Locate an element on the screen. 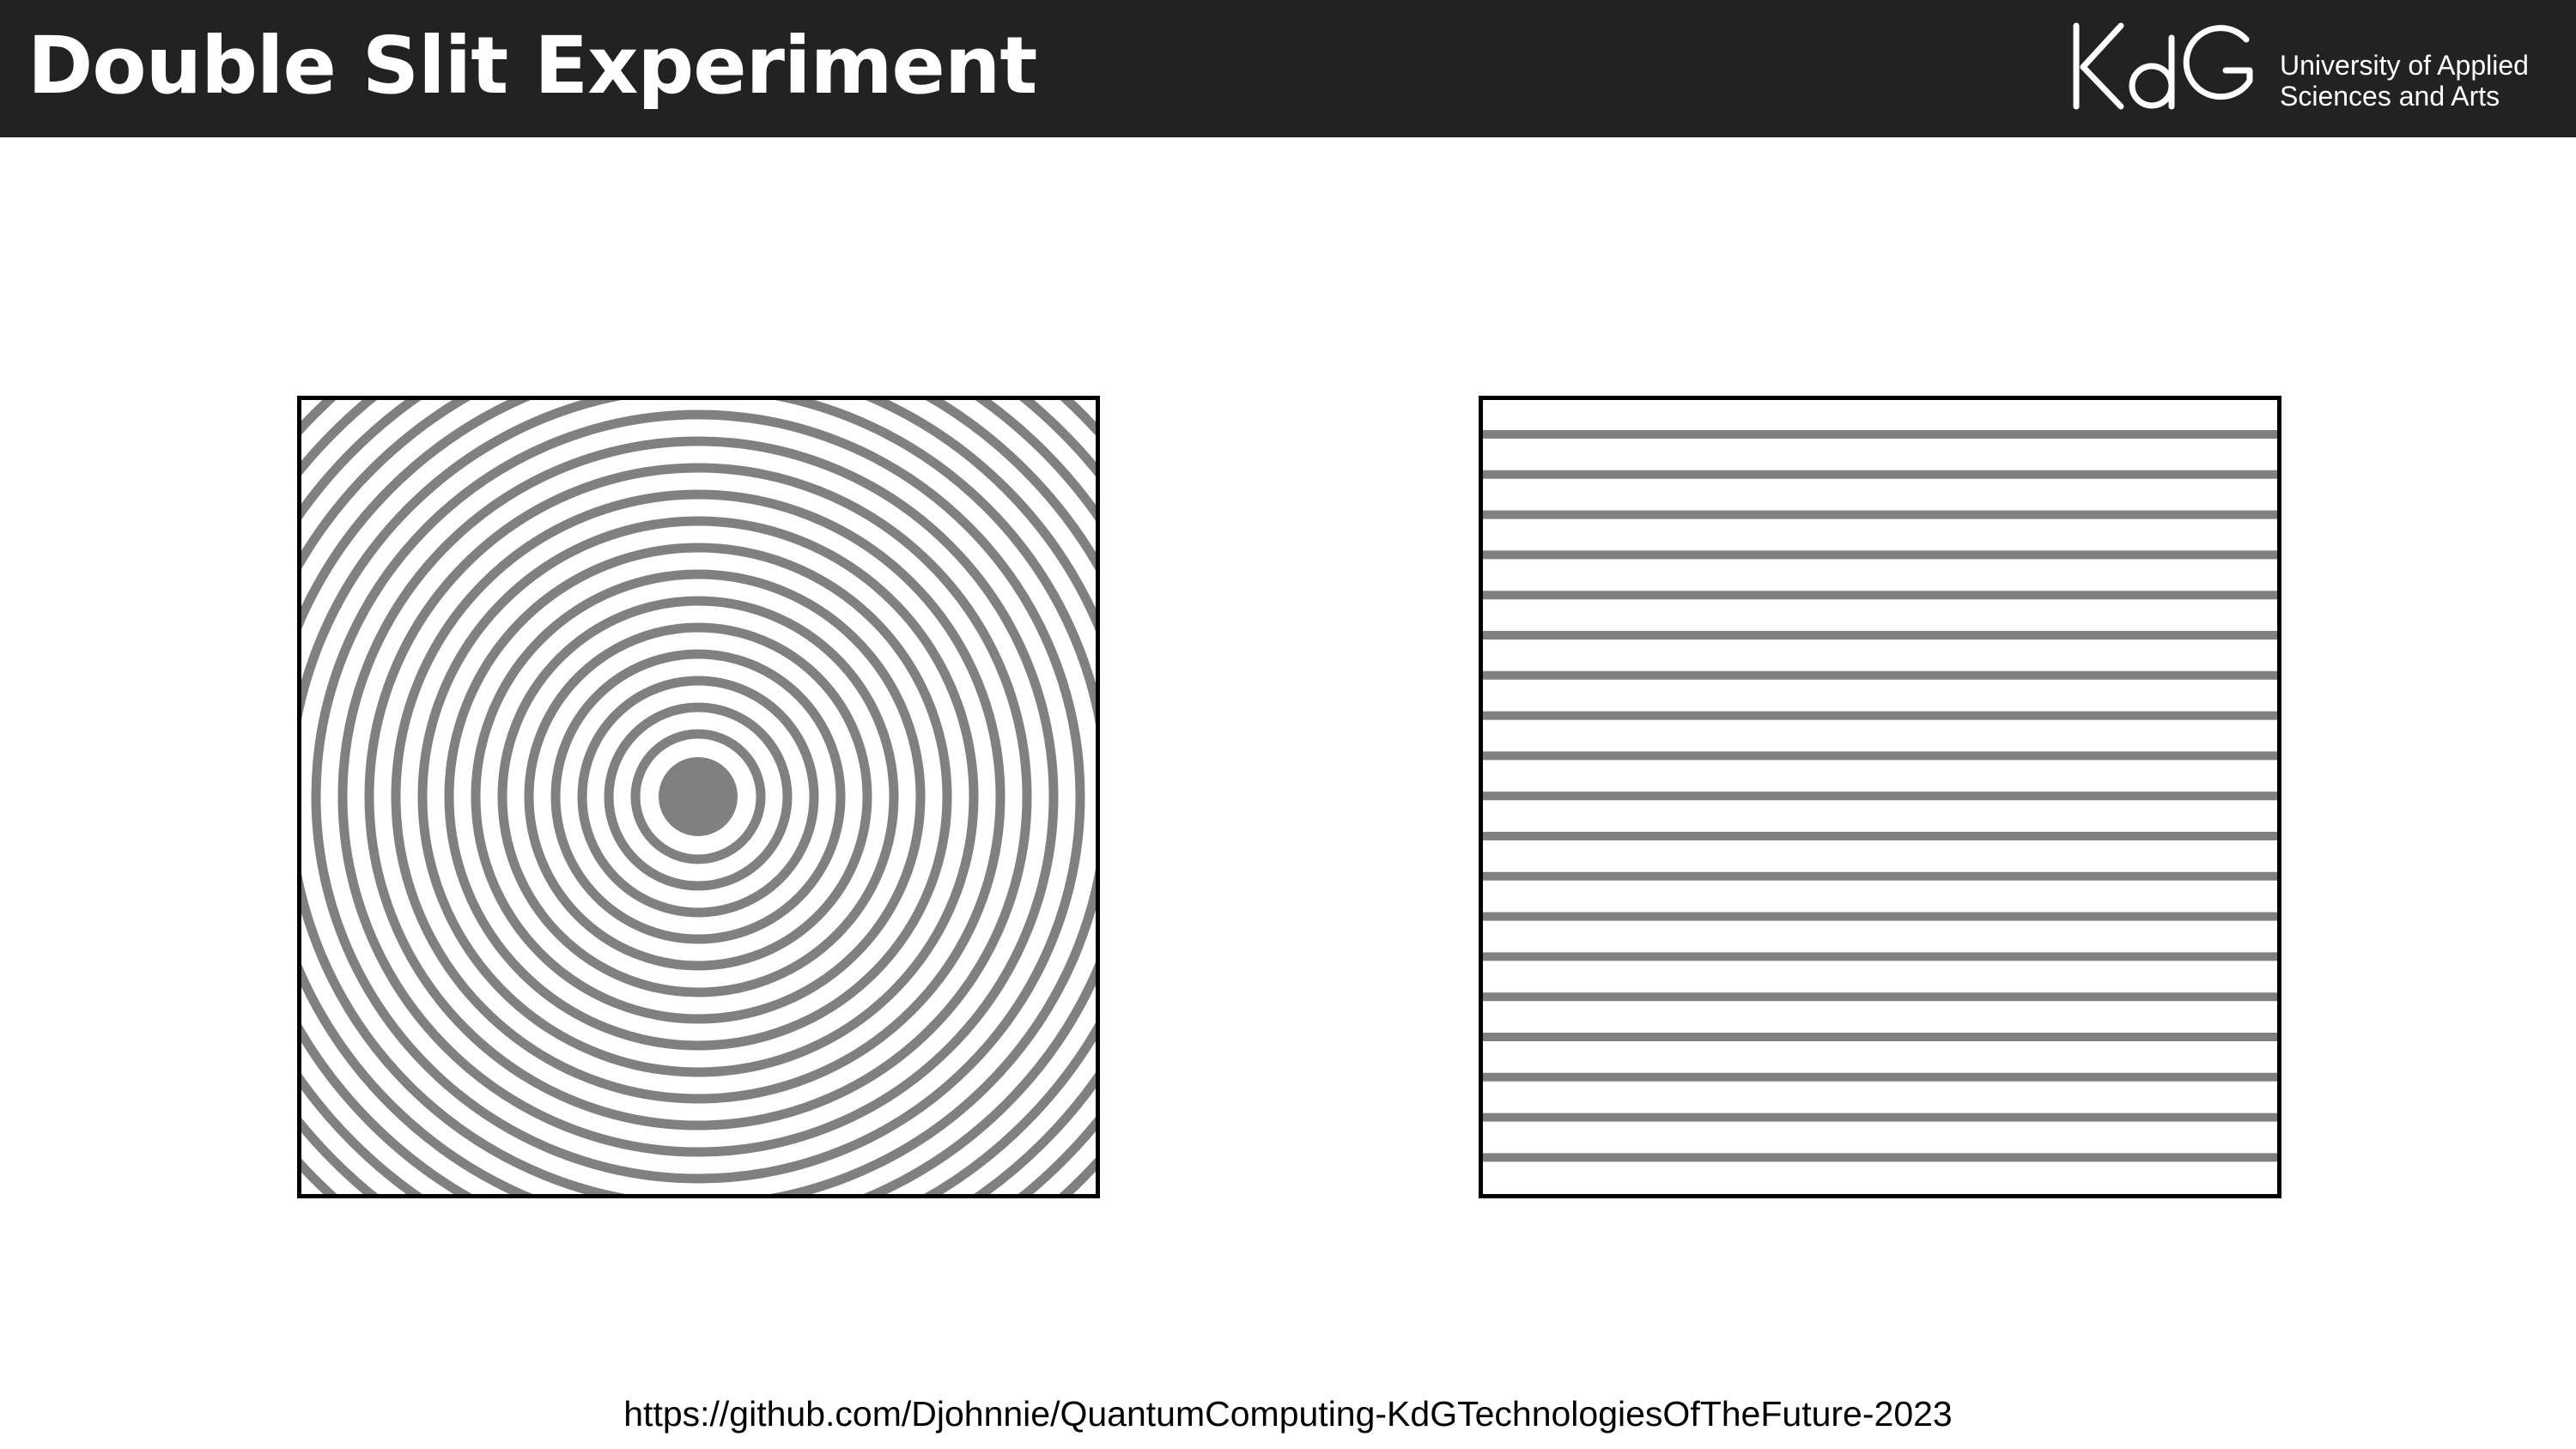 The image size is (2576, 1449). logo-line-2: Sciences and Arts is located at coordinates (2390, 96).